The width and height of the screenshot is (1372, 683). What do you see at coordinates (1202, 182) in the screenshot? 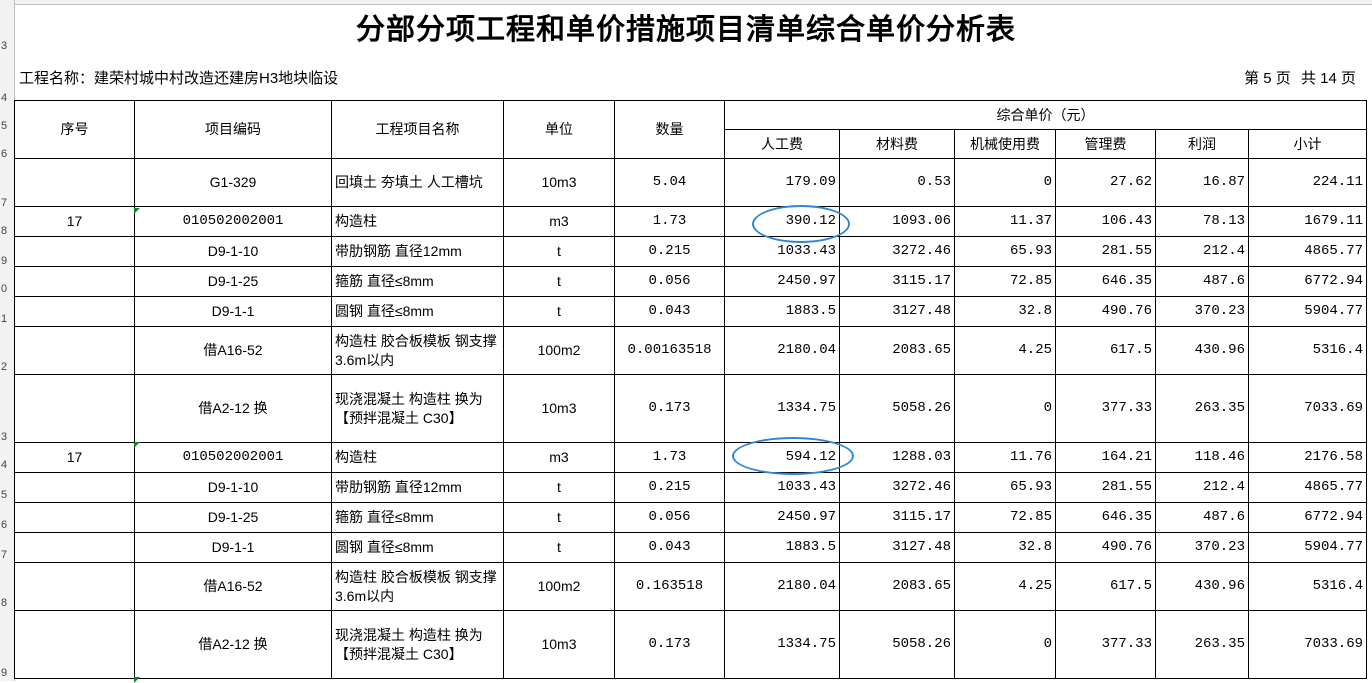
I see `cell-profit: 16.87` at bounding box center [1202, 182].